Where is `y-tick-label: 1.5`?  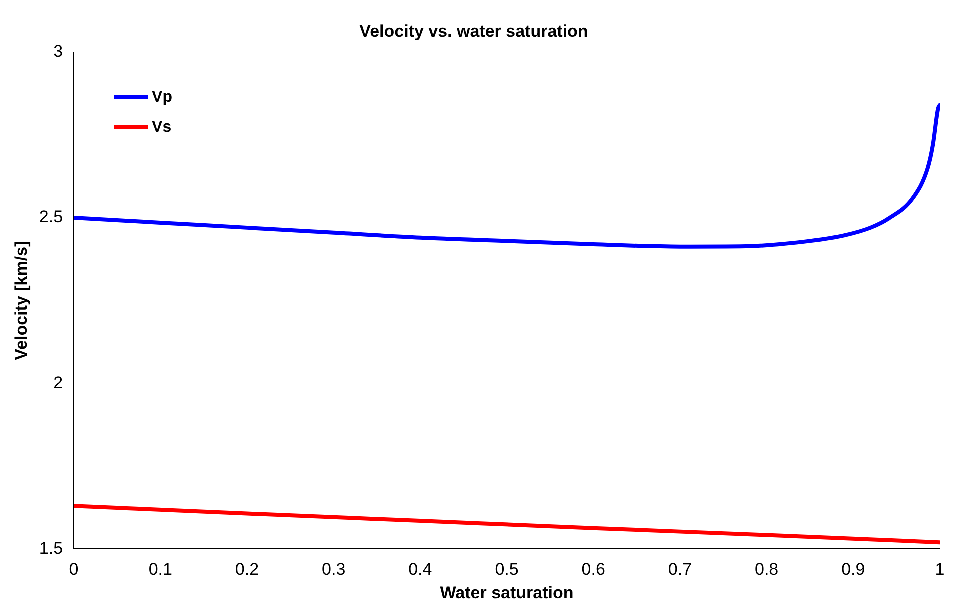 y-tick-label: 1.5 is located at coordinates (51, 548).